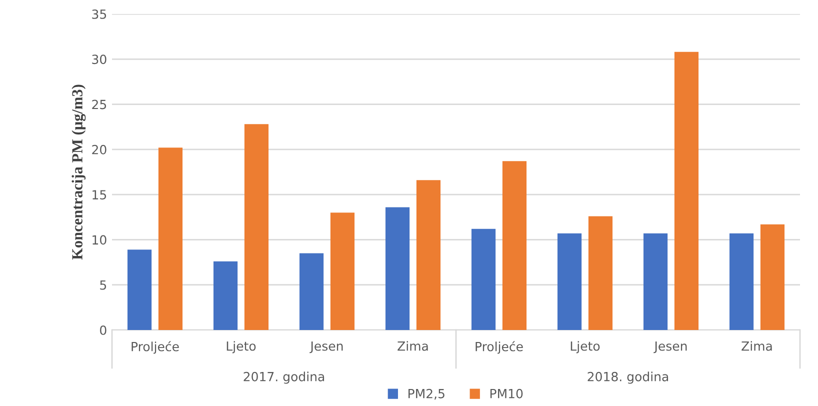 The width and height of the screenshot is (818, 406). I want to click on y-tick-label: 0, so click(103, 330).